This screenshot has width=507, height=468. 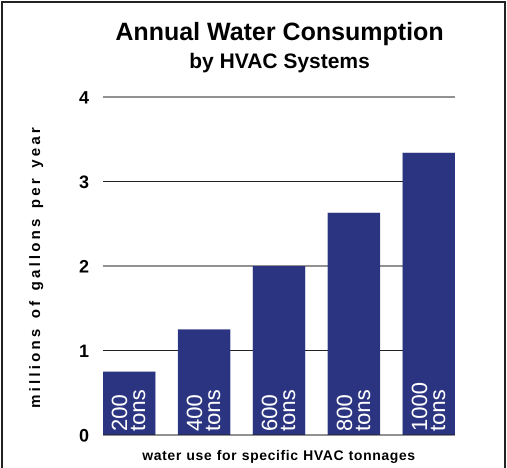 I want to click on x-axis-title: water use for specific HVAC tonnages, so click(x=278, y=455).